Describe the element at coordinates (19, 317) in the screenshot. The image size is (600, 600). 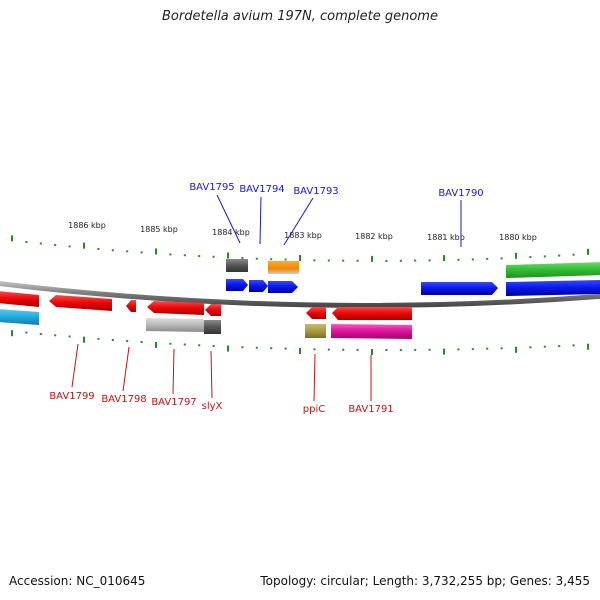
I see `cyan-feature-block` at that location.